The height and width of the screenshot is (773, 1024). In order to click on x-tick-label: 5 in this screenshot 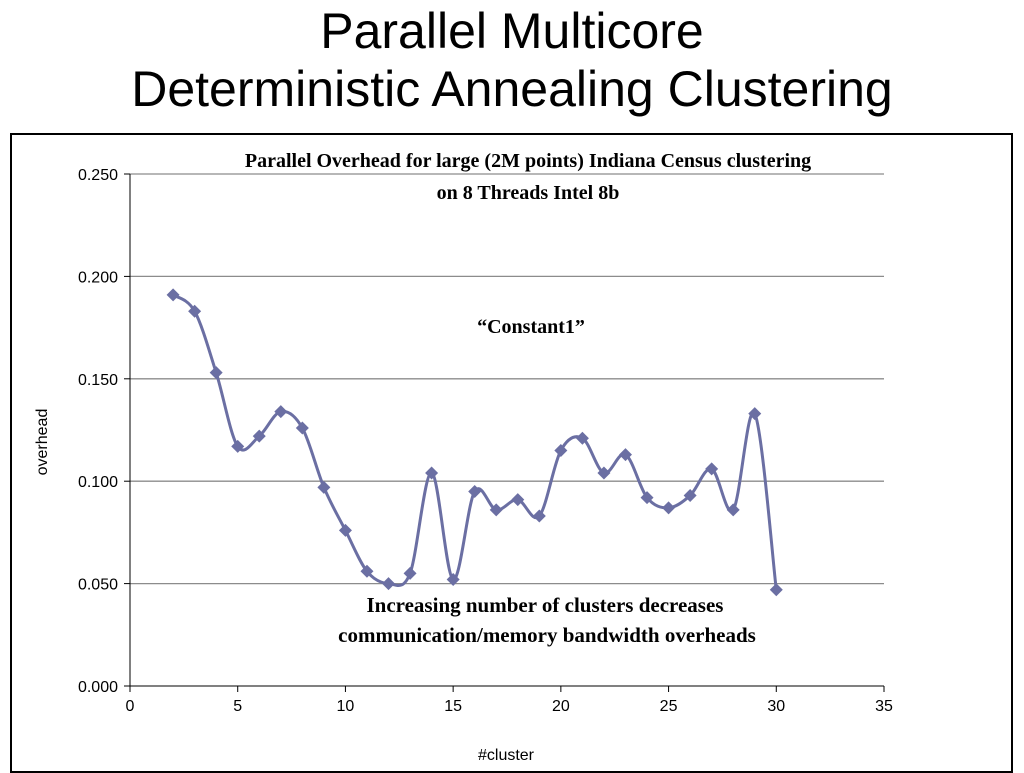, I will do `click(237, 706)`.